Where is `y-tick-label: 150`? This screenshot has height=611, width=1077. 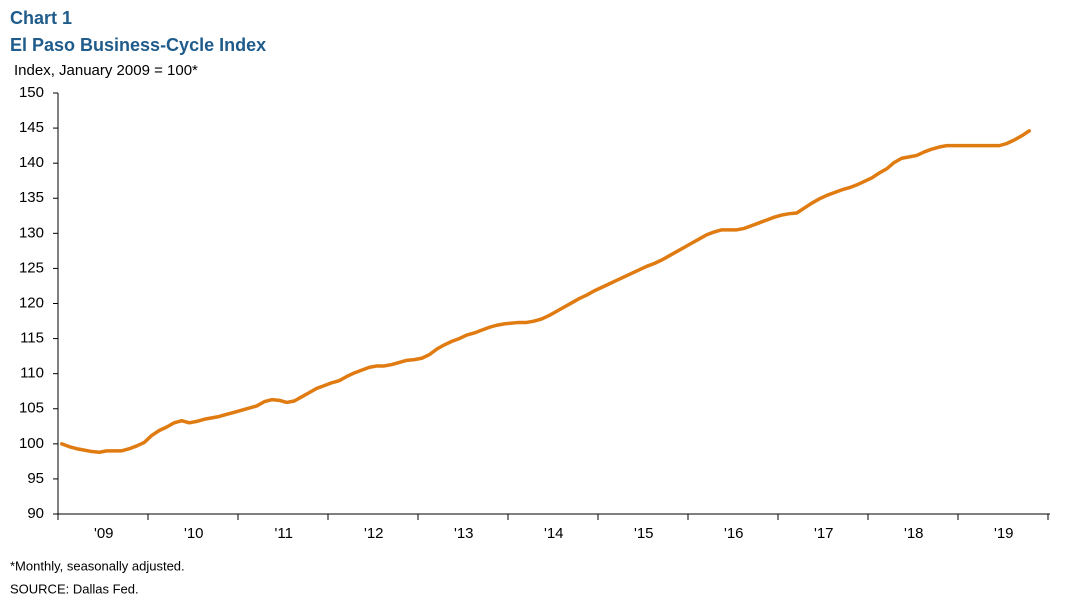
y-tick-label: 150 is located at coordinates (31, 92).